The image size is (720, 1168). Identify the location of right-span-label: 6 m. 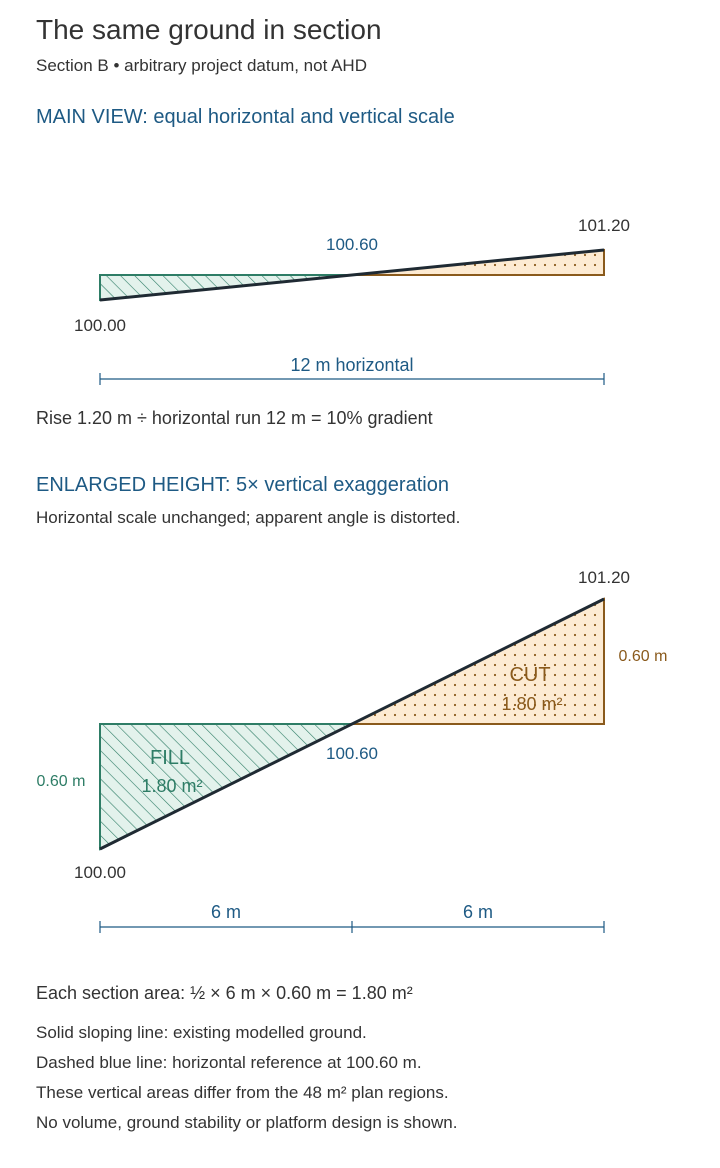
(478, 912).